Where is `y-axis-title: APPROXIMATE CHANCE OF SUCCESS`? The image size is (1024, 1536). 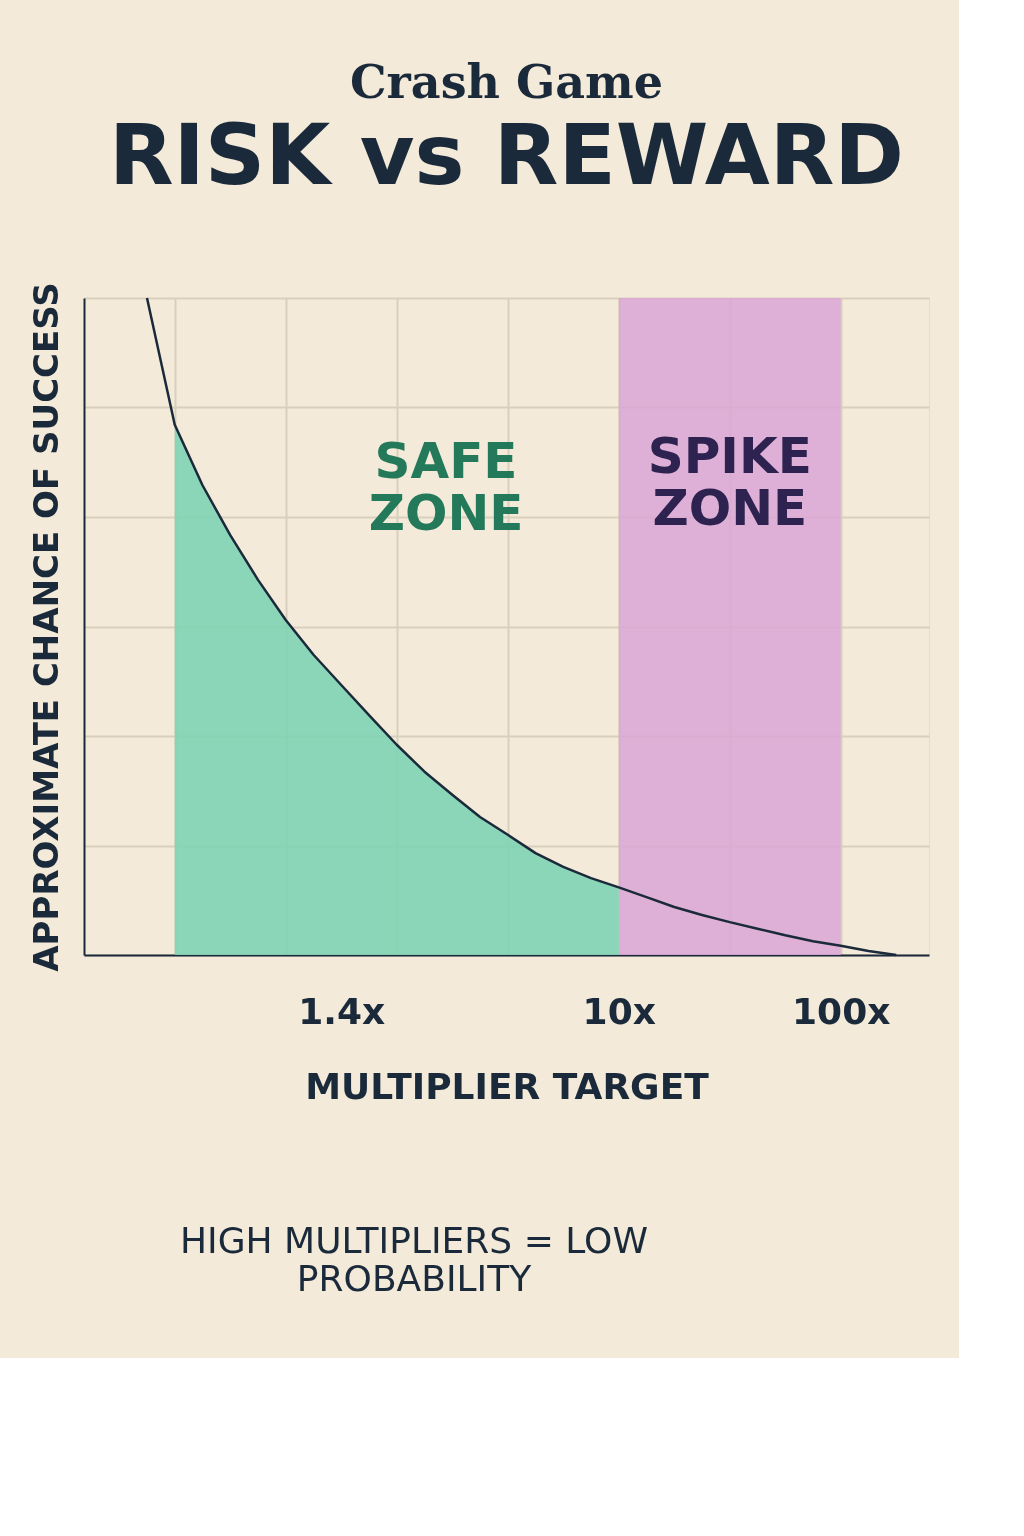 y-axis-title: APPROXIMATE CHANCE OF SUCCESS is located at coordinates (45, 627).